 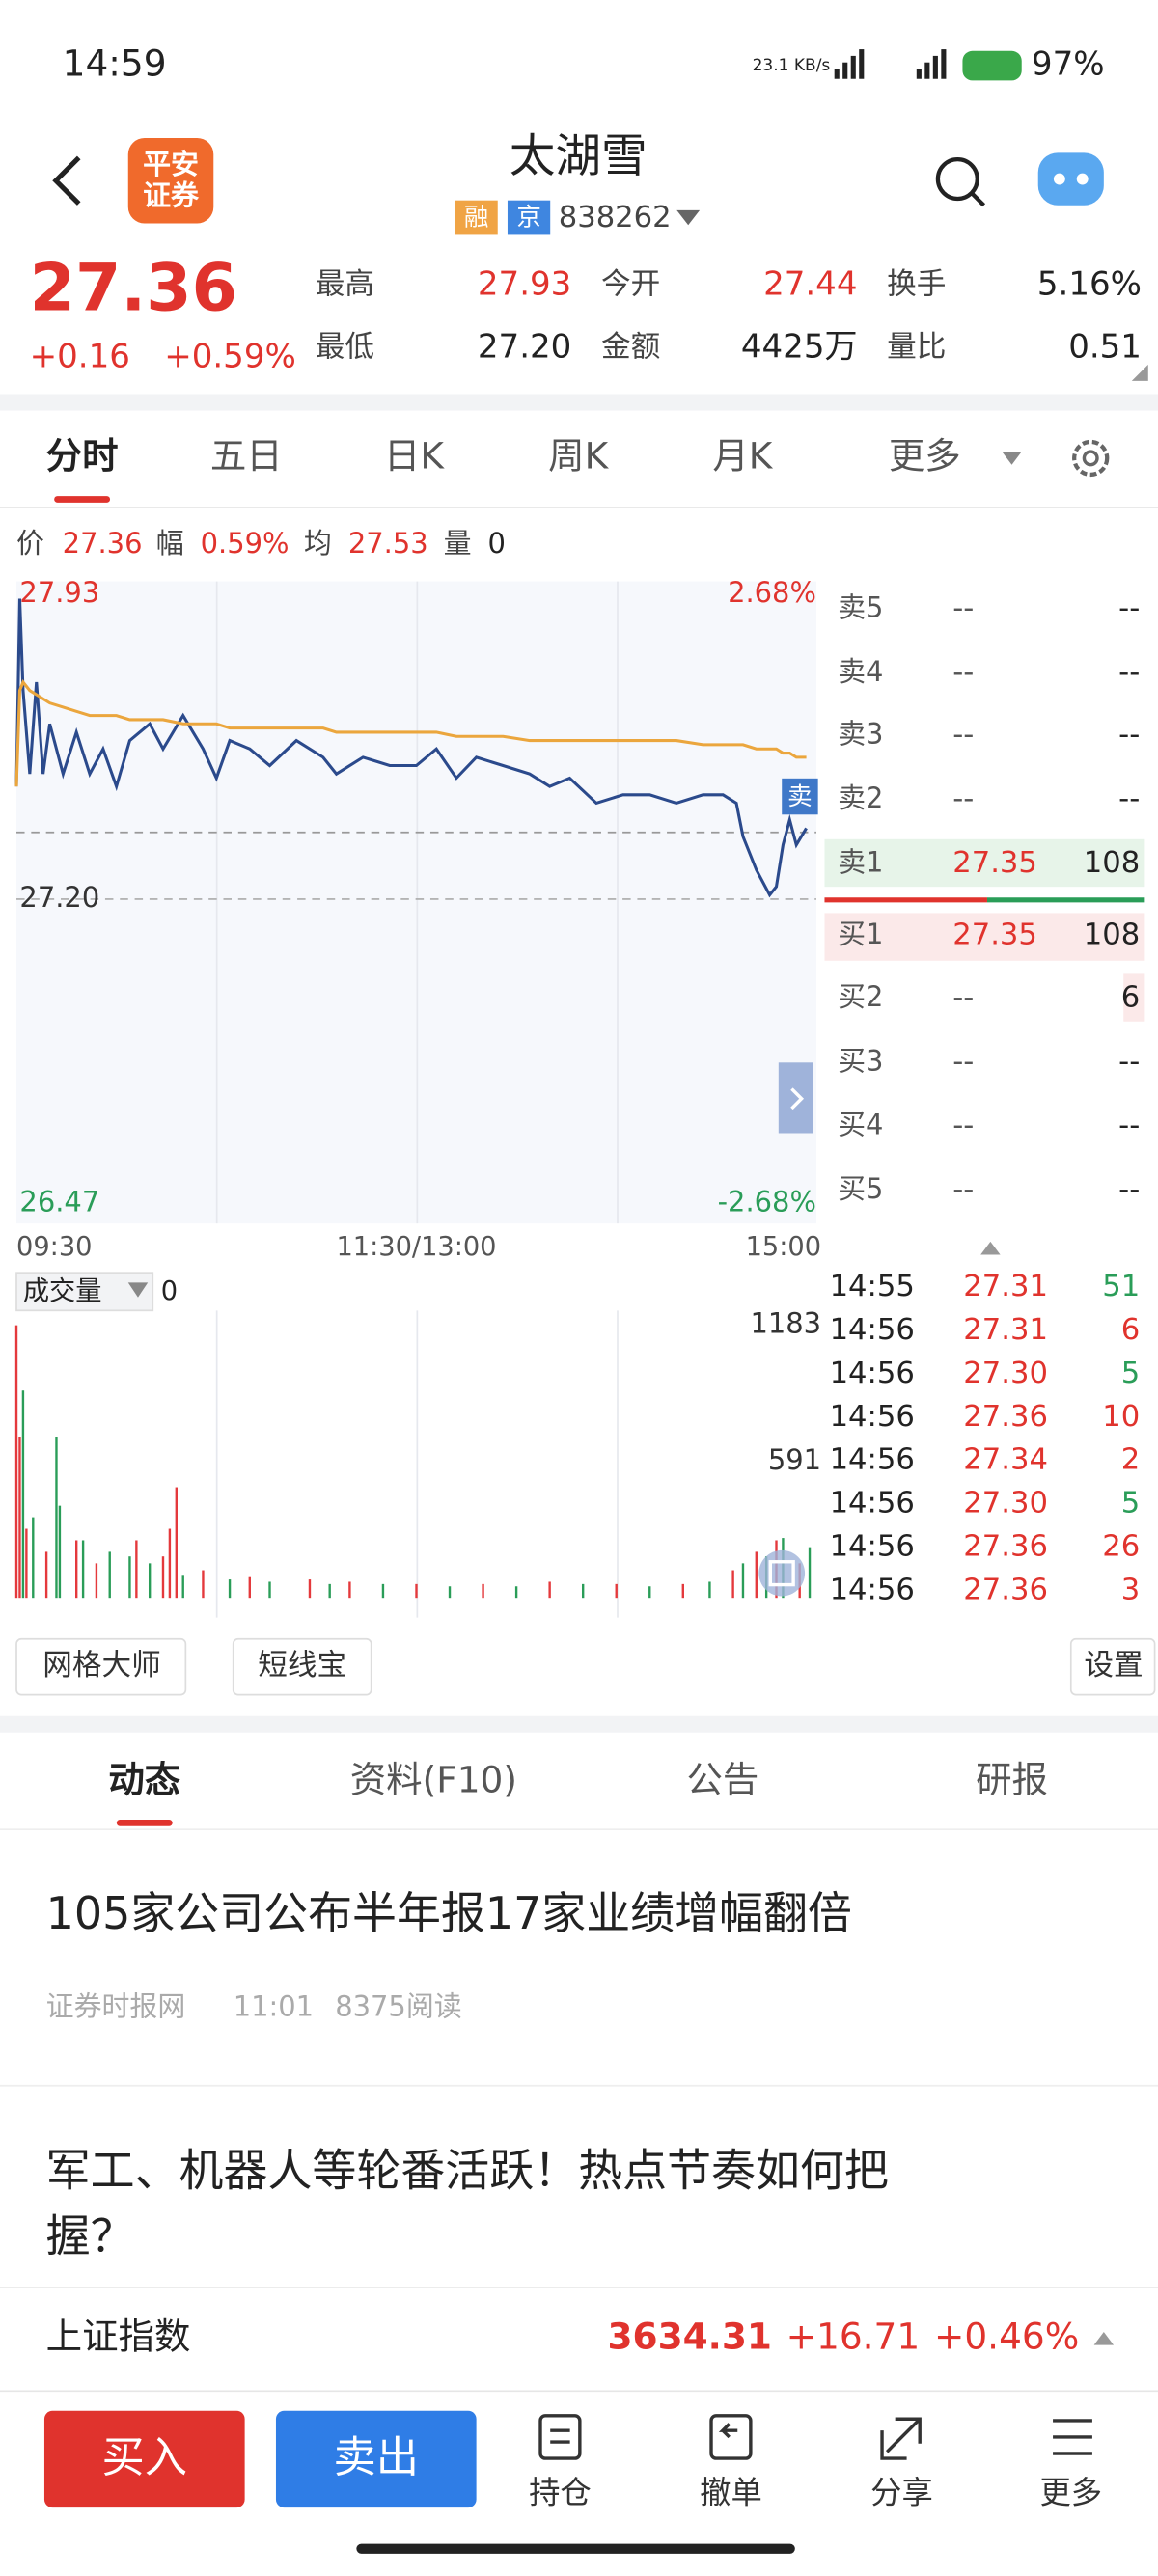 What do you see at coordinates (783, 1247) in the screenshot?
I see `x-tick-label: 15:00` at bounding box center [783, 1247].